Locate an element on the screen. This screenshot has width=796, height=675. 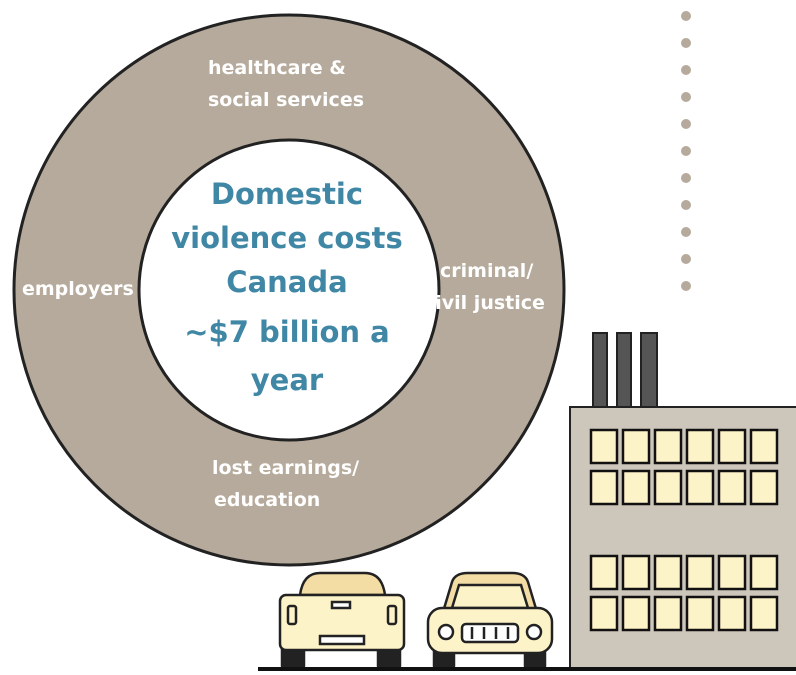
center-title: violence costs is located at coordinates (286, 238).